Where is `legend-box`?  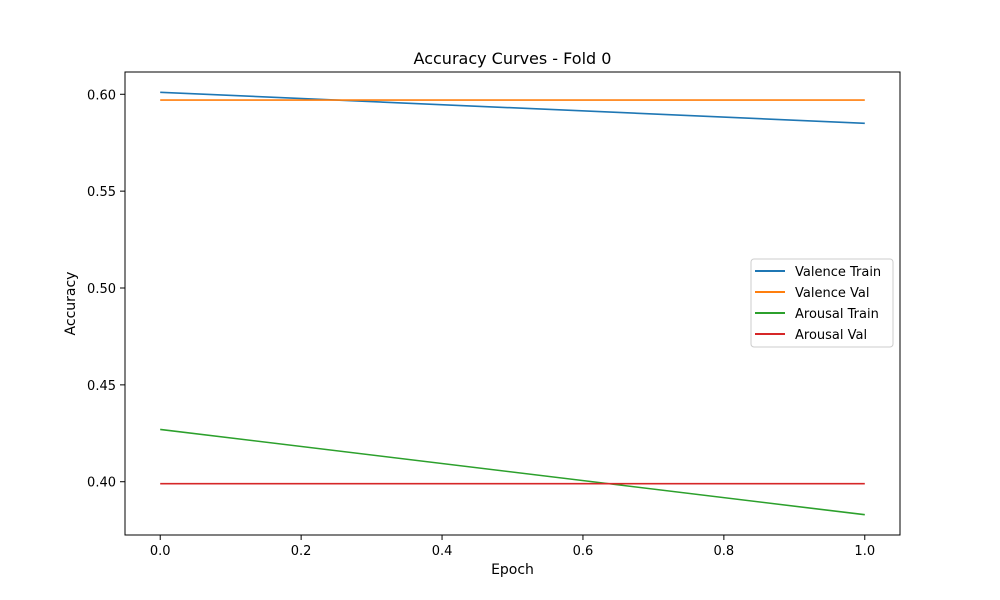
legend-box is located at coordinates (822, 303).